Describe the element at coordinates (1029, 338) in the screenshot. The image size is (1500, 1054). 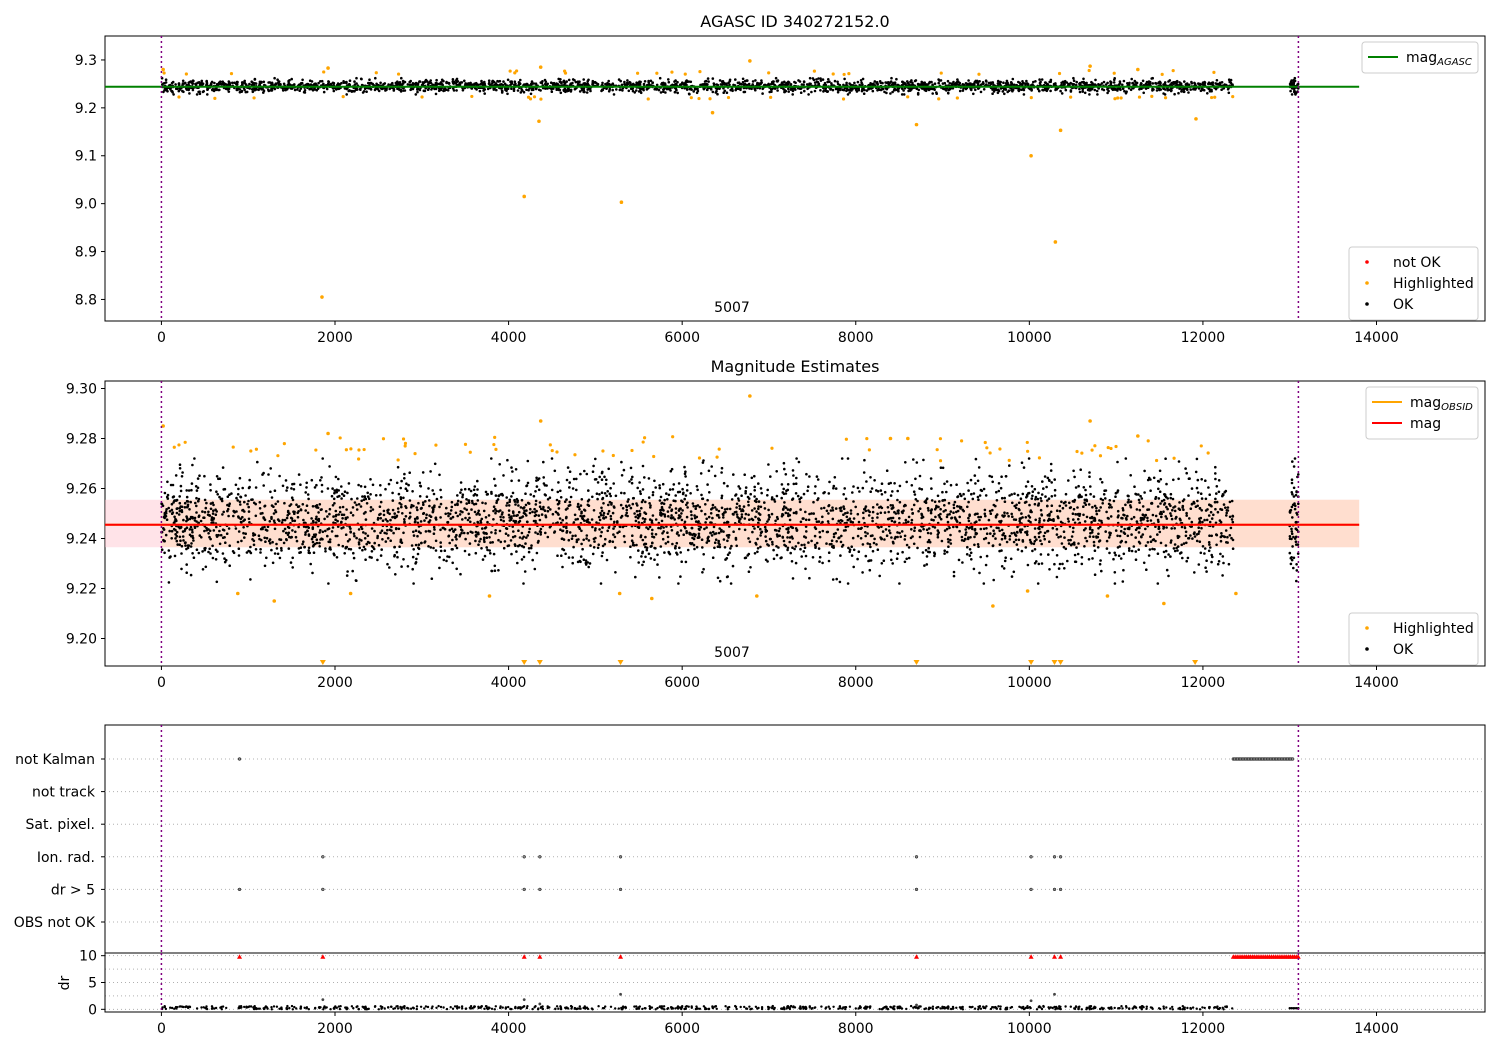
I see `agasc-xtick-label: 10000` at that location.